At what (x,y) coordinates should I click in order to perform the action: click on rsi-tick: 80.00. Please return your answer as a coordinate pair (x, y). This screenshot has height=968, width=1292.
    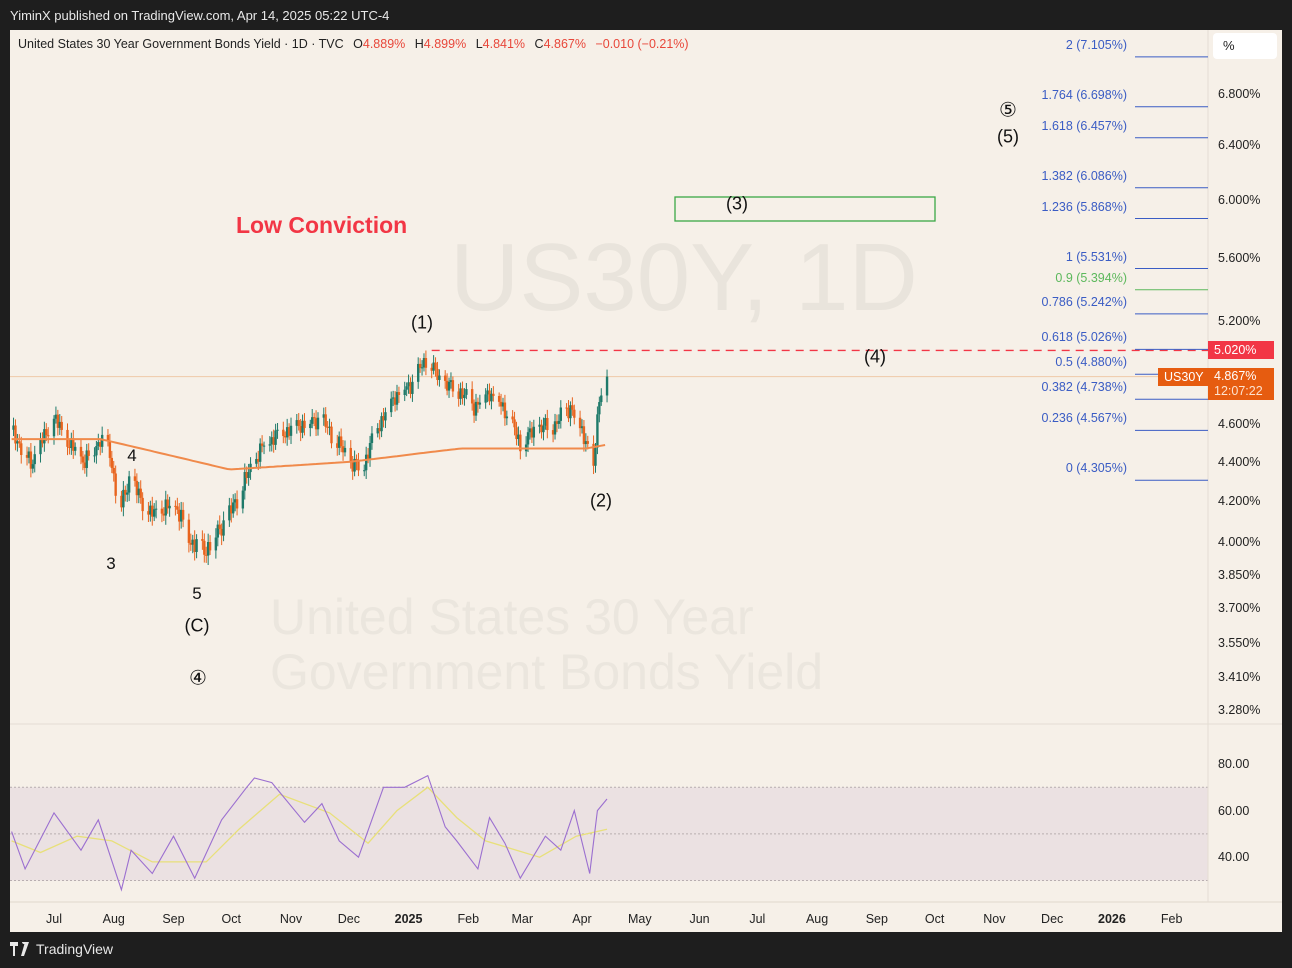
    Looking at the image, I should click on (1234, 764).